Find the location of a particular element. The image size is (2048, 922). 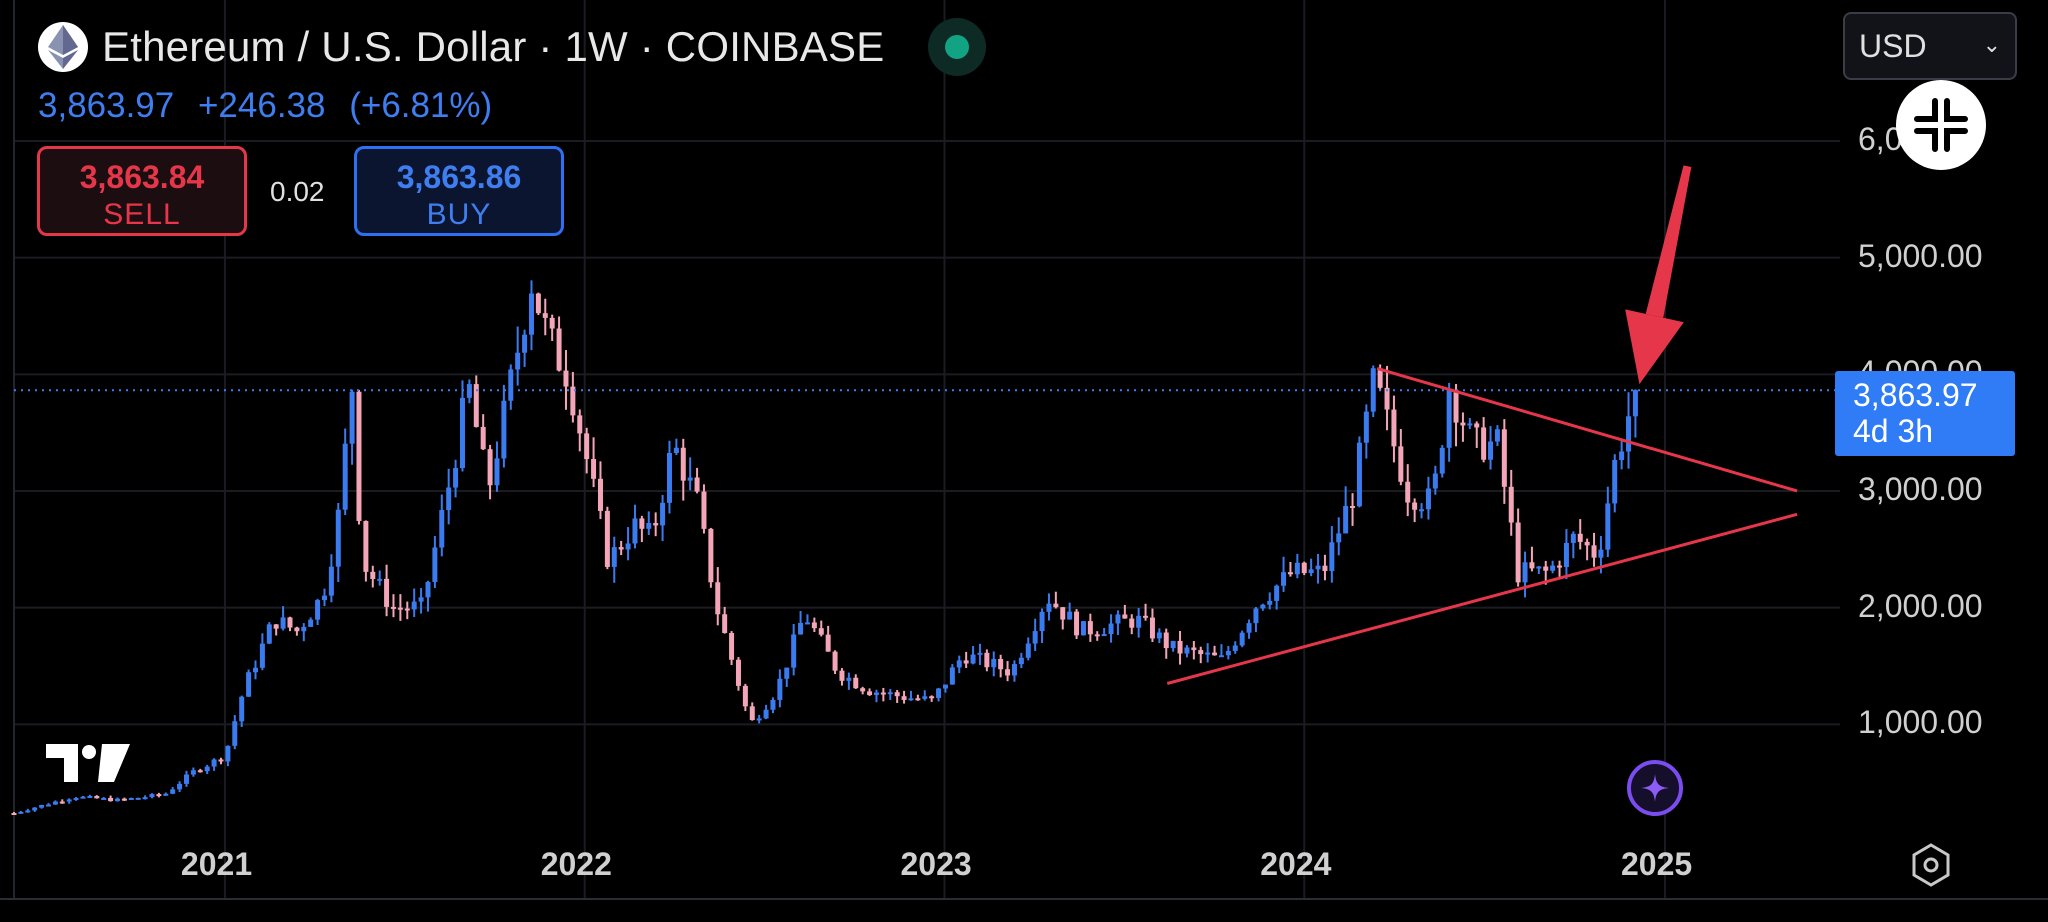

buy-label: BUY is located at coordinates (459, 214).